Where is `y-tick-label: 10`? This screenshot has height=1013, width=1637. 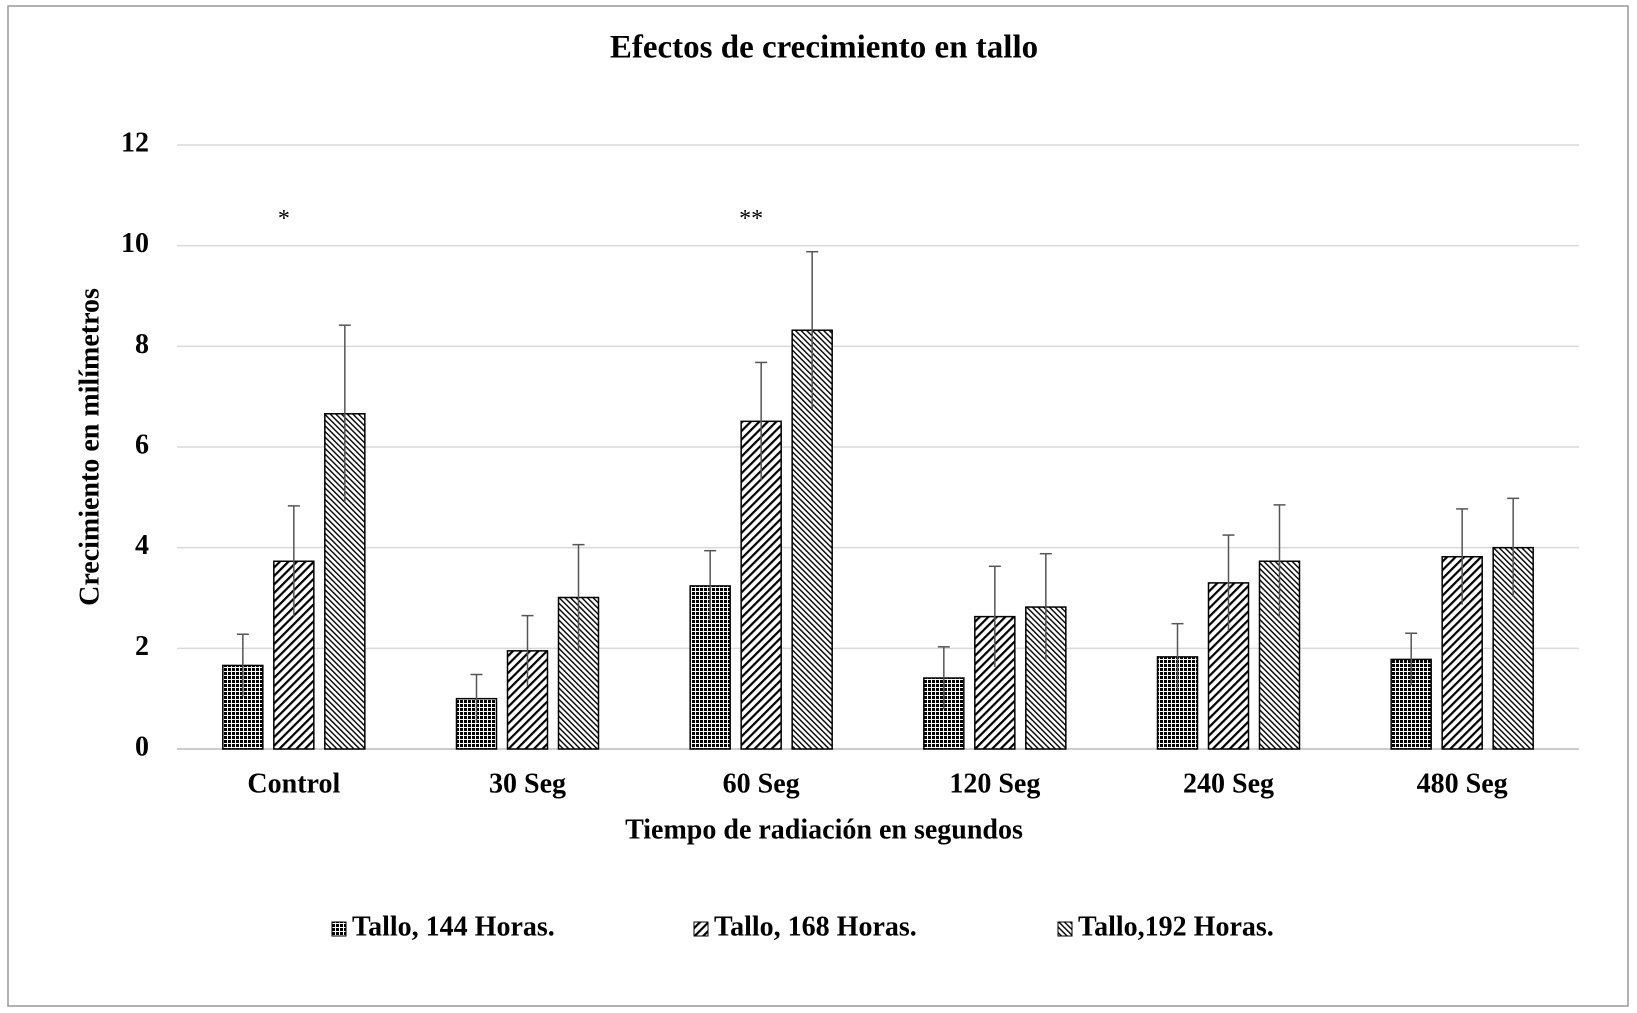 y-tick-label: 10 is located at coordinates (135, 243).